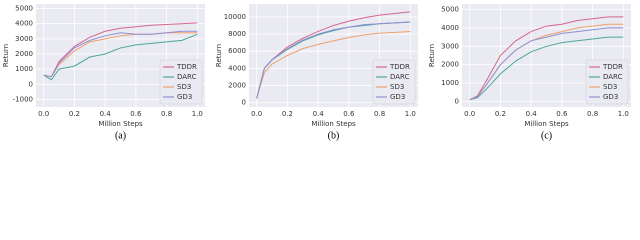 This screenshot has width=640, height=240. Describe the element at coordinates (120, 135) in the screenshot. I see `panel-caption: (a)` at that location.